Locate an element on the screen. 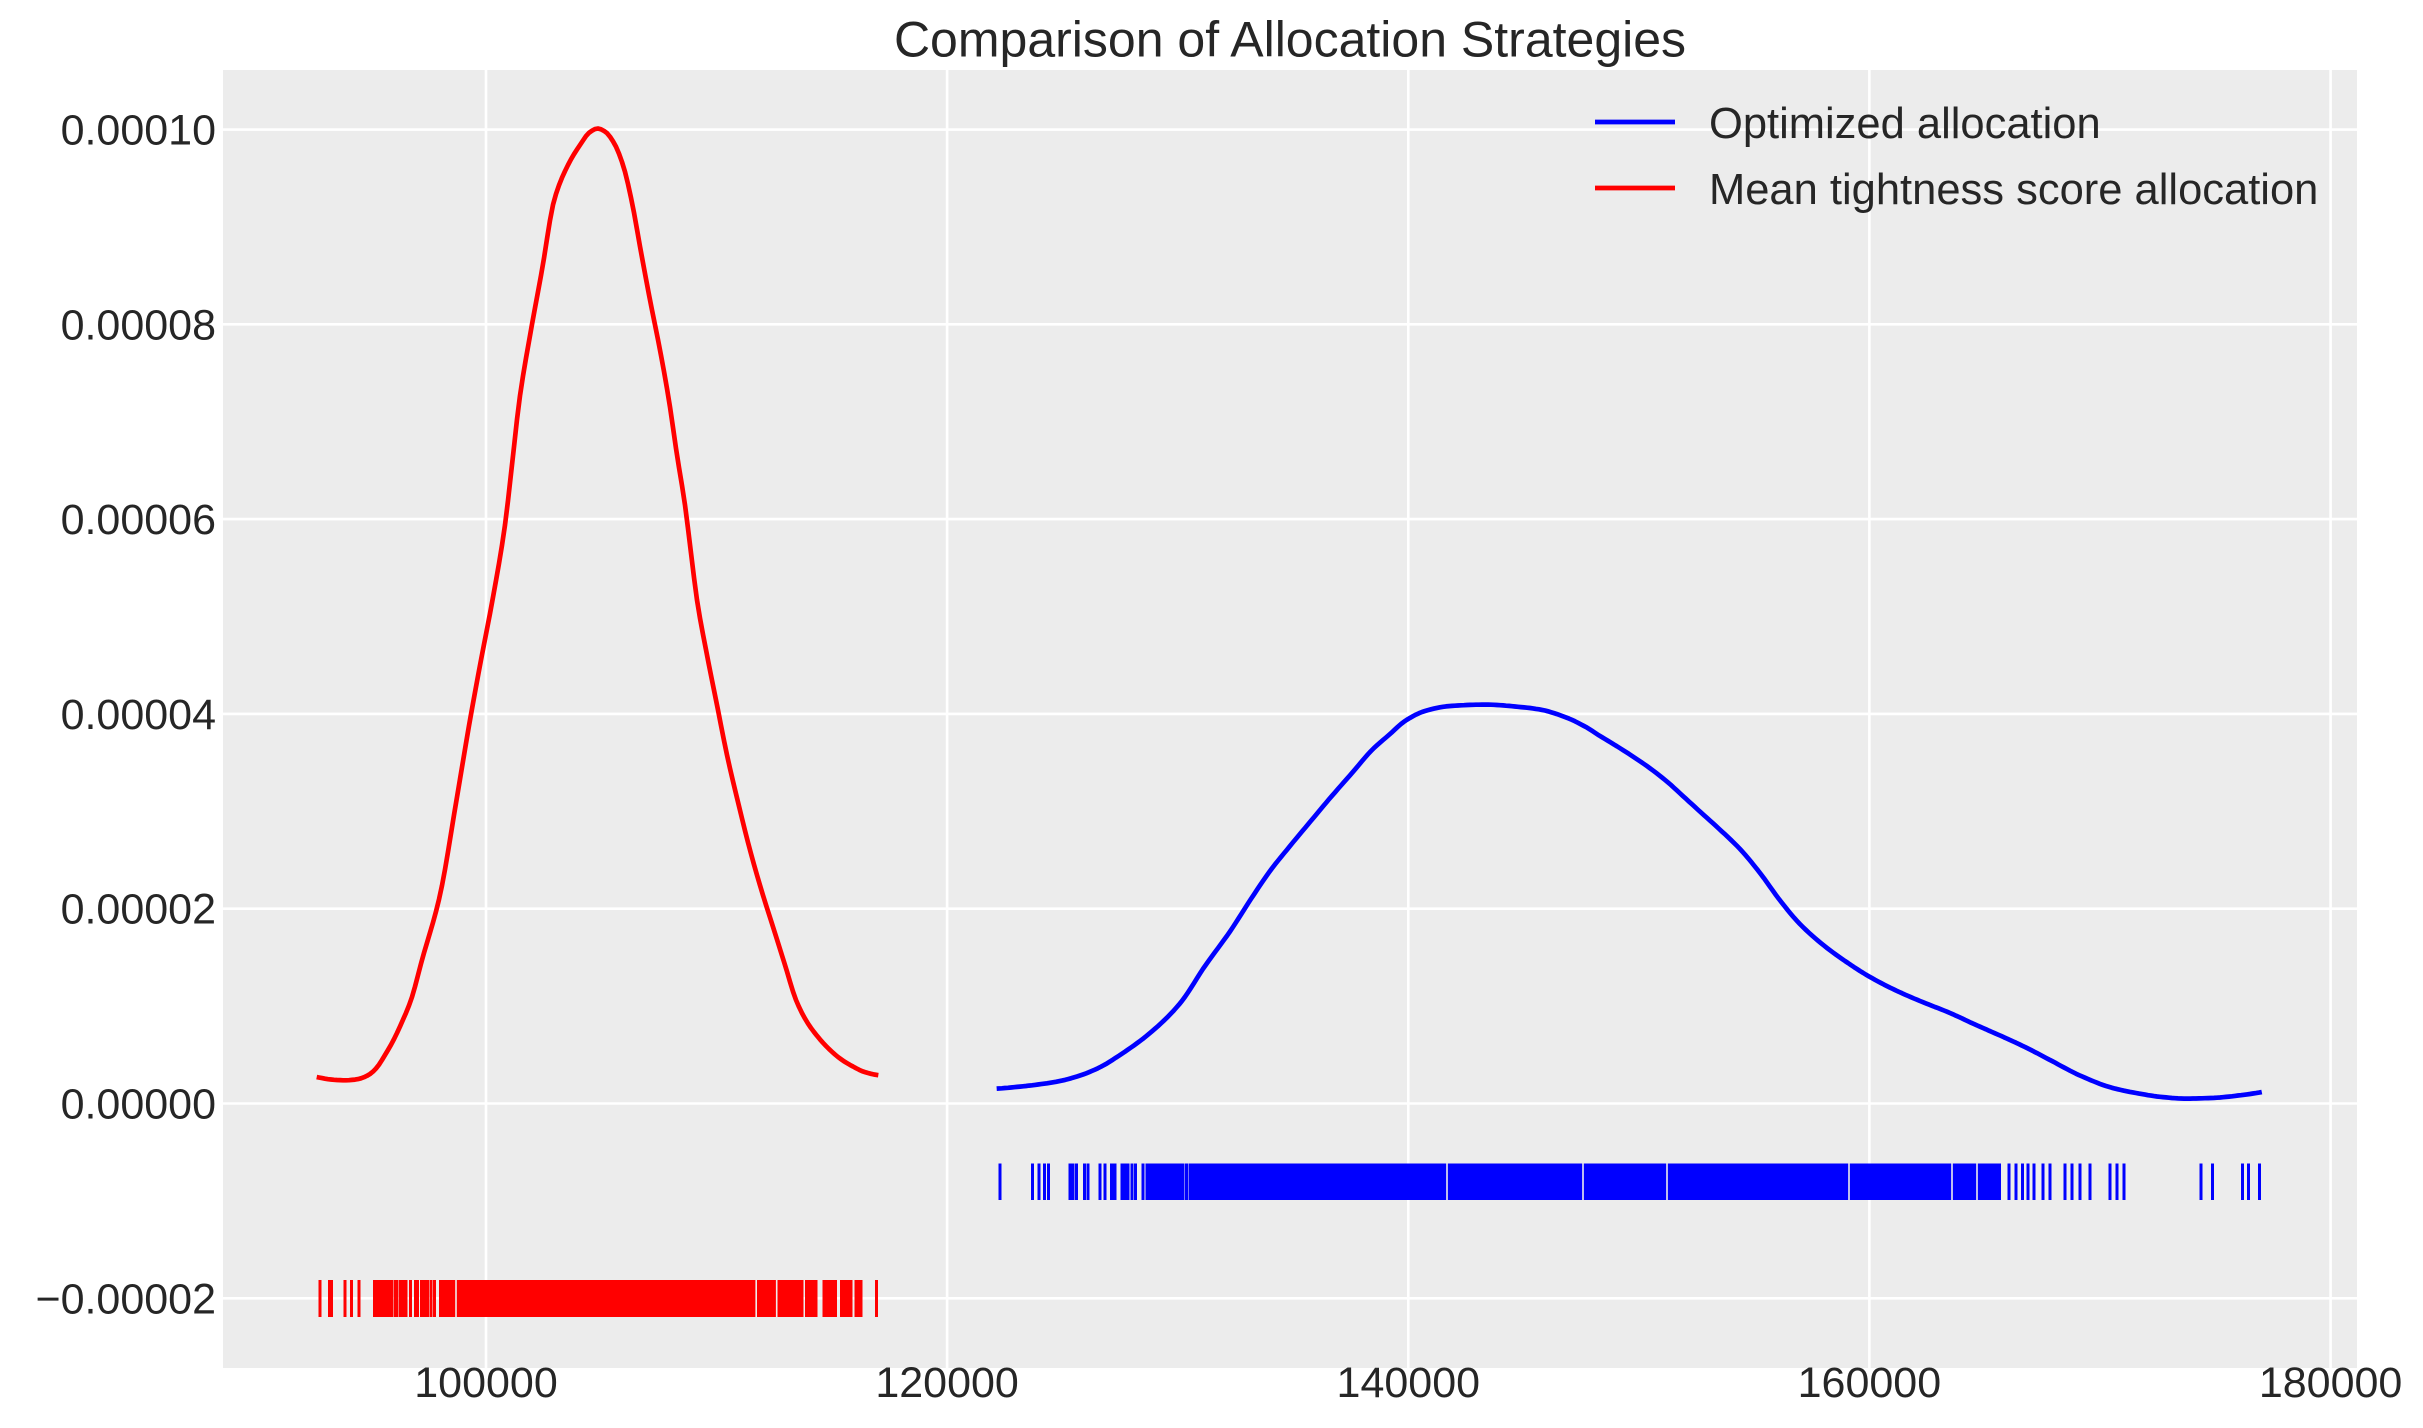 Image resolution: width=2423 pixels, height=1428 pixels. svg-text: 180000 is located at coordinates (2331, 1383).